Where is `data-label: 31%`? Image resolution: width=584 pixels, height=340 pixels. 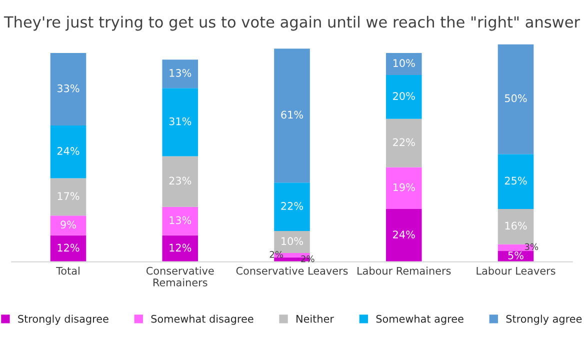 data-label: 31% is located at coordinates (180, 121).